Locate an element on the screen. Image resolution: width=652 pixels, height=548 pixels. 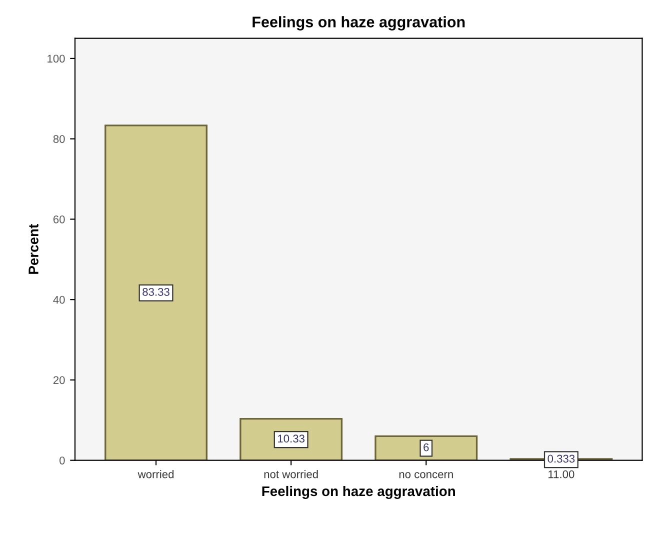
data-label: 10.33 is located at coordinates (291, 438).